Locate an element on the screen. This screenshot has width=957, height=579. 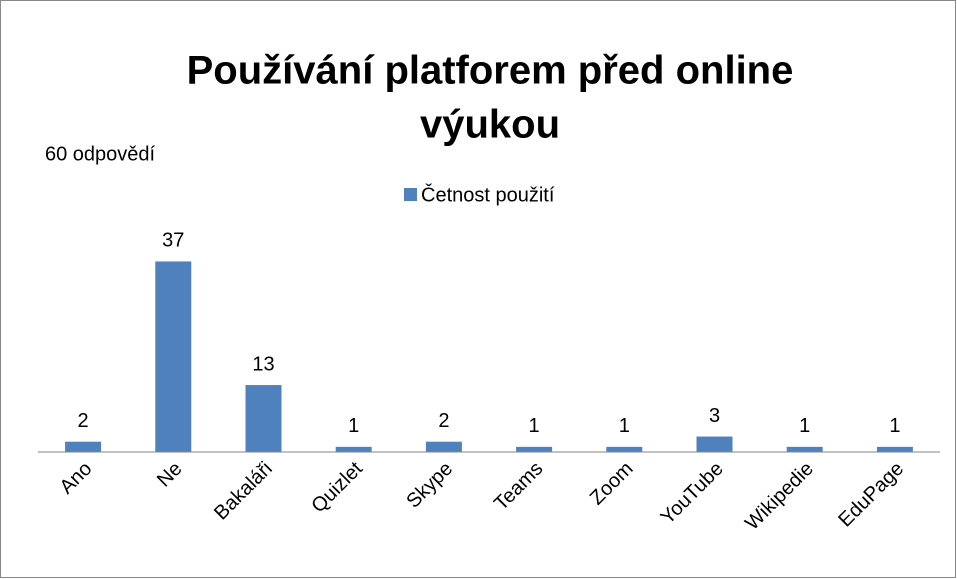
data-label: 13 is located at coordinates (263, 364).